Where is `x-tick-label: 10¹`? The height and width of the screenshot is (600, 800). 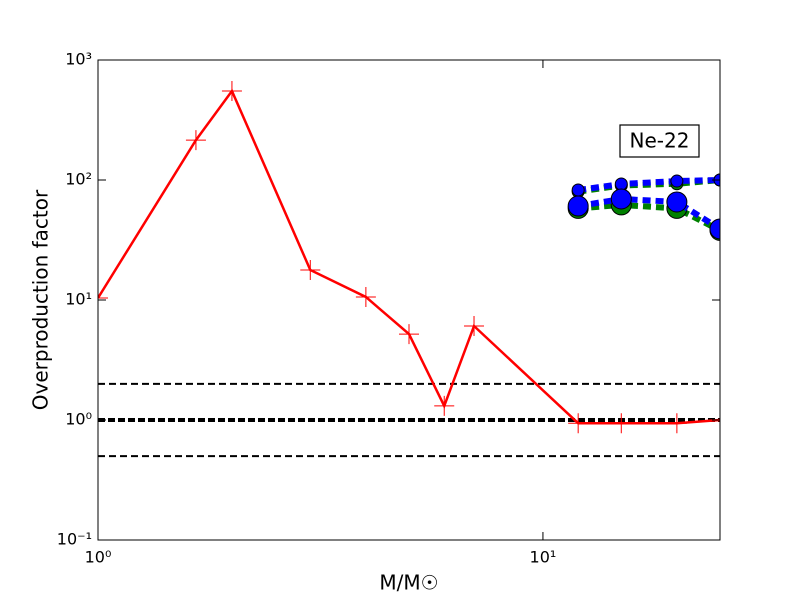 x-tick-label: 10¹ is located at coordinates (543, 557).